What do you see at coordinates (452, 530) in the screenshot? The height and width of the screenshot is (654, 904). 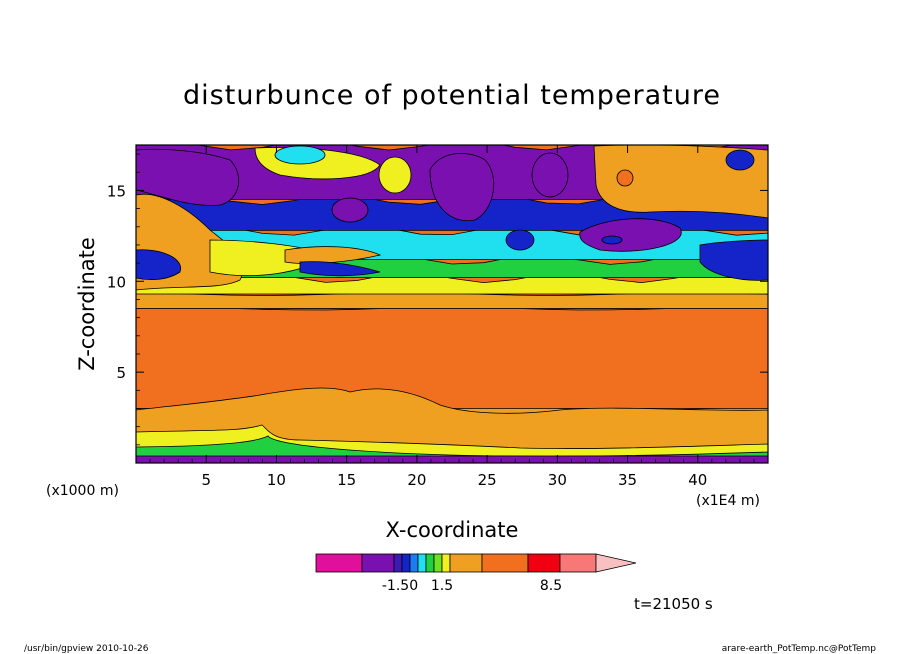 I see `x-axis-label: X-coordinate` at bounding box center [452, 530].